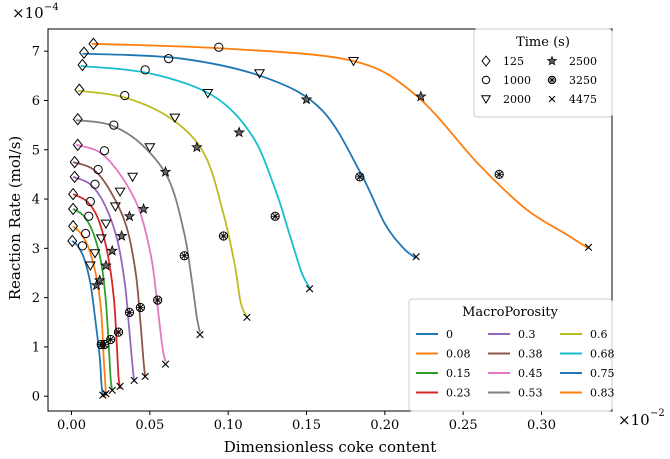  I want to click on series-line-0.53, so click(138, 226).